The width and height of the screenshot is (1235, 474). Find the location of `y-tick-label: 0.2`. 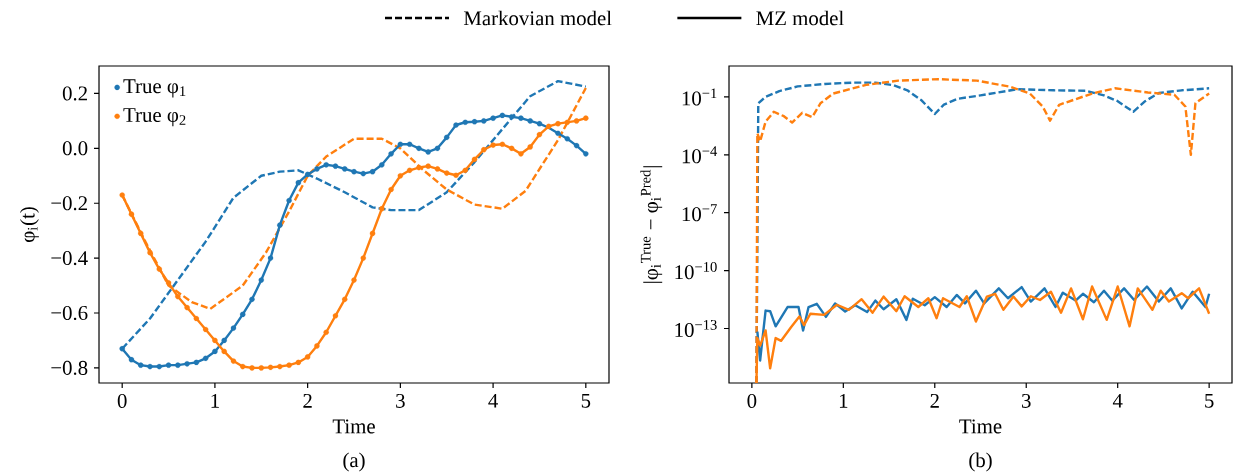

y-tick-label: 0.2 is located at coordinates (74, 93).